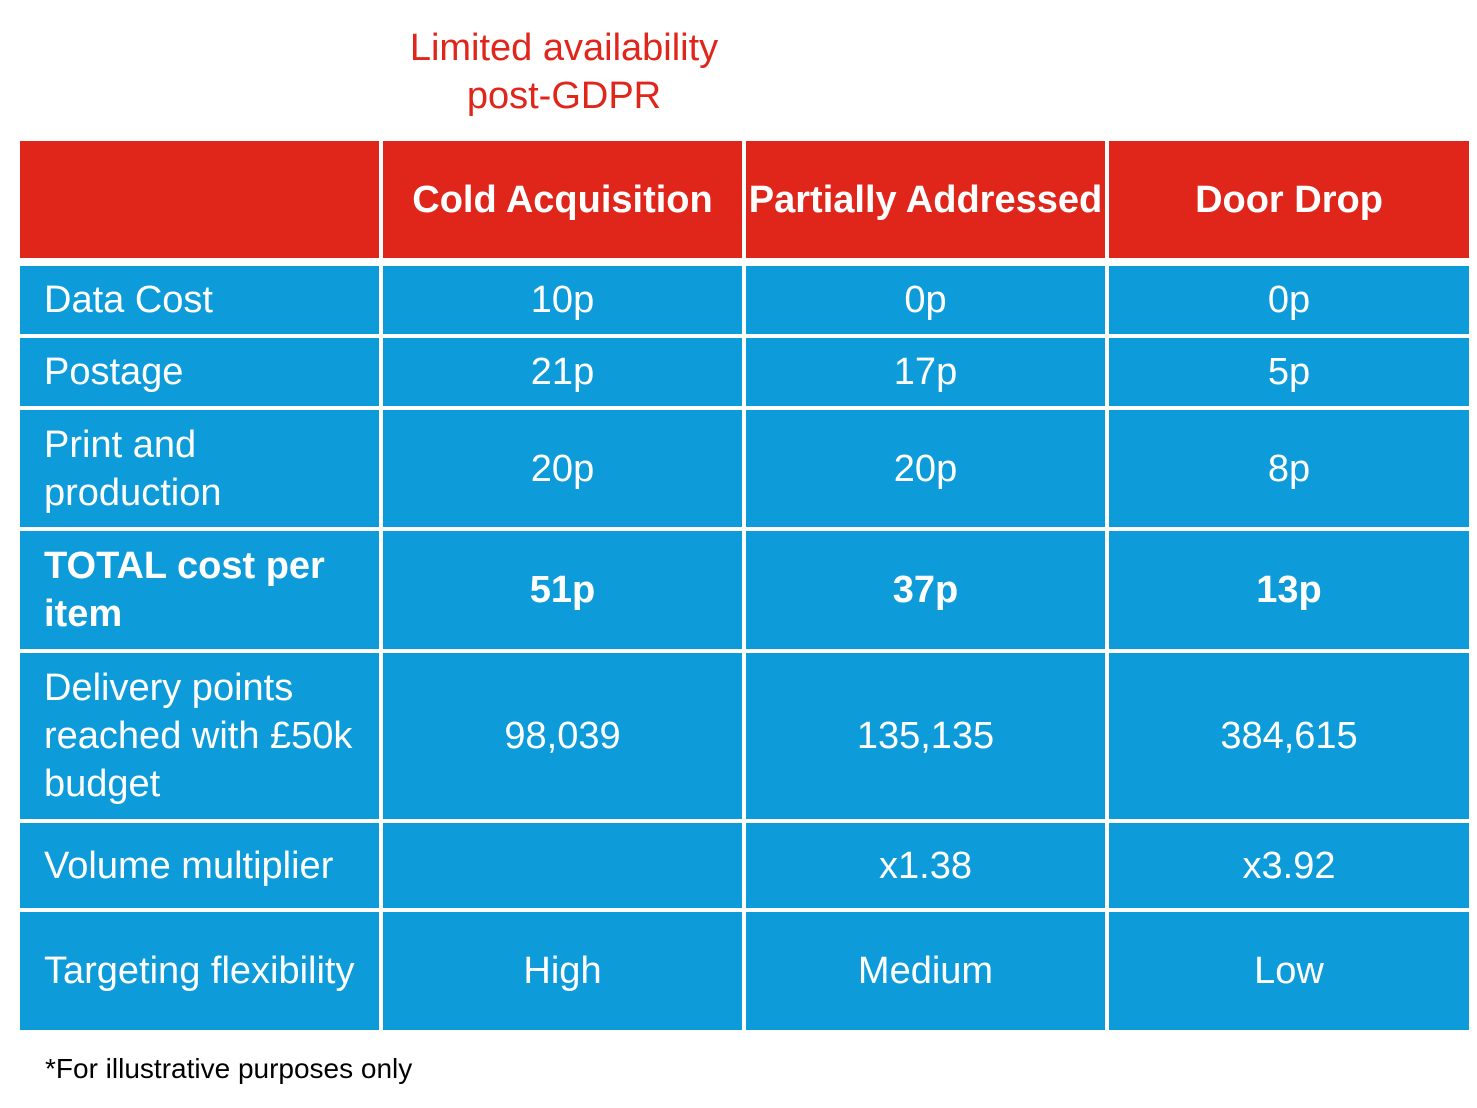 Image resolution: width=1477 pixels, height=1108 pixels. Describe the element at coordinates (199, 300) in the screenshot. I see `row-label: Data Cost` at that location.